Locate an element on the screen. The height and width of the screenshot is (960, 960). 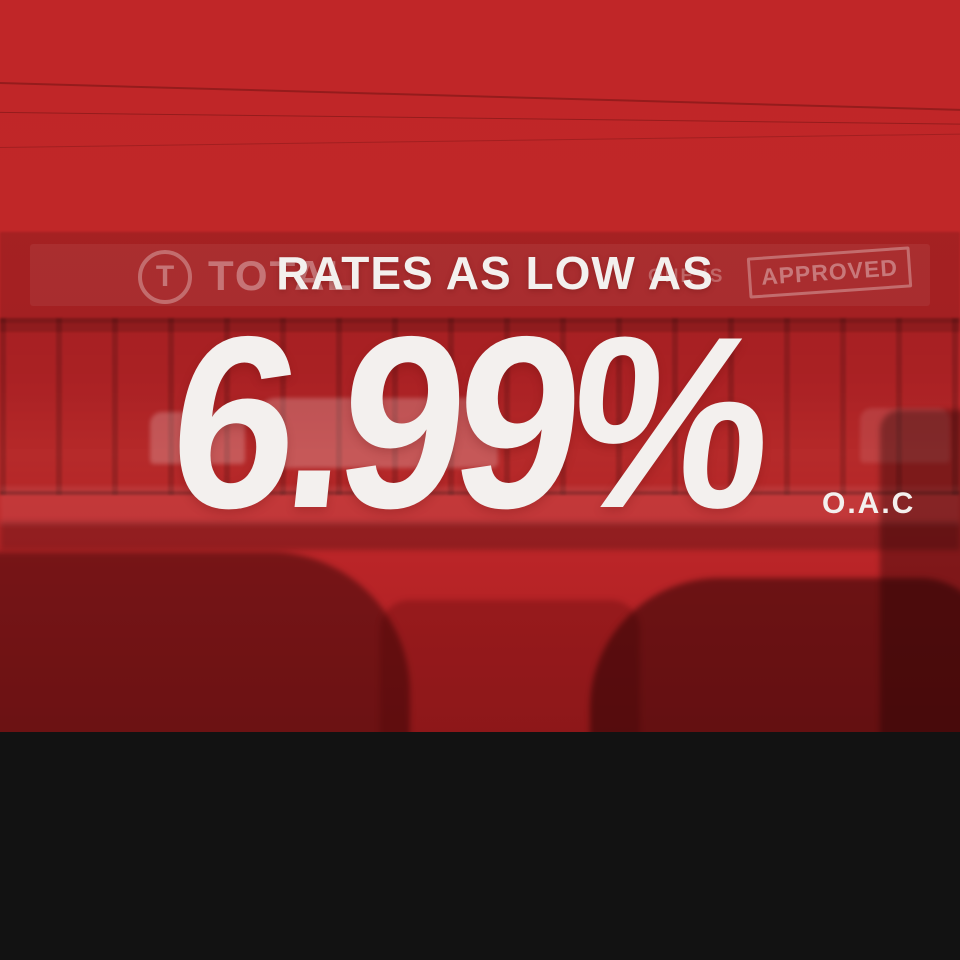
hedge-strip is located at coordinates (480, 536).